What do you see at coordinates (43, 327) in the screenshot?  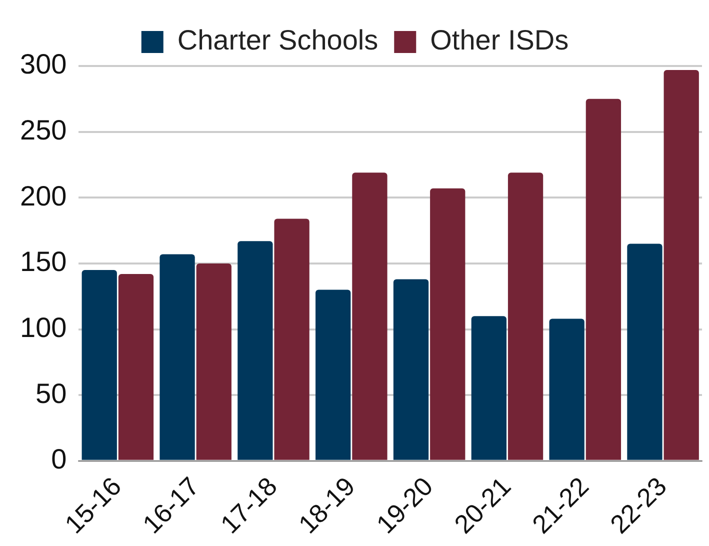 I see `y-tick-label: 100` at bounding box center [43, 327].